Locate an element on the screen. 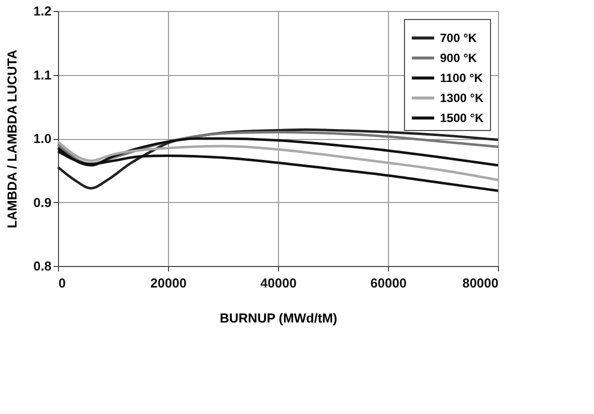 The height and width of the screenshot is (414, 594). x-tick-label: 0 is located at coordinates (62, 283).